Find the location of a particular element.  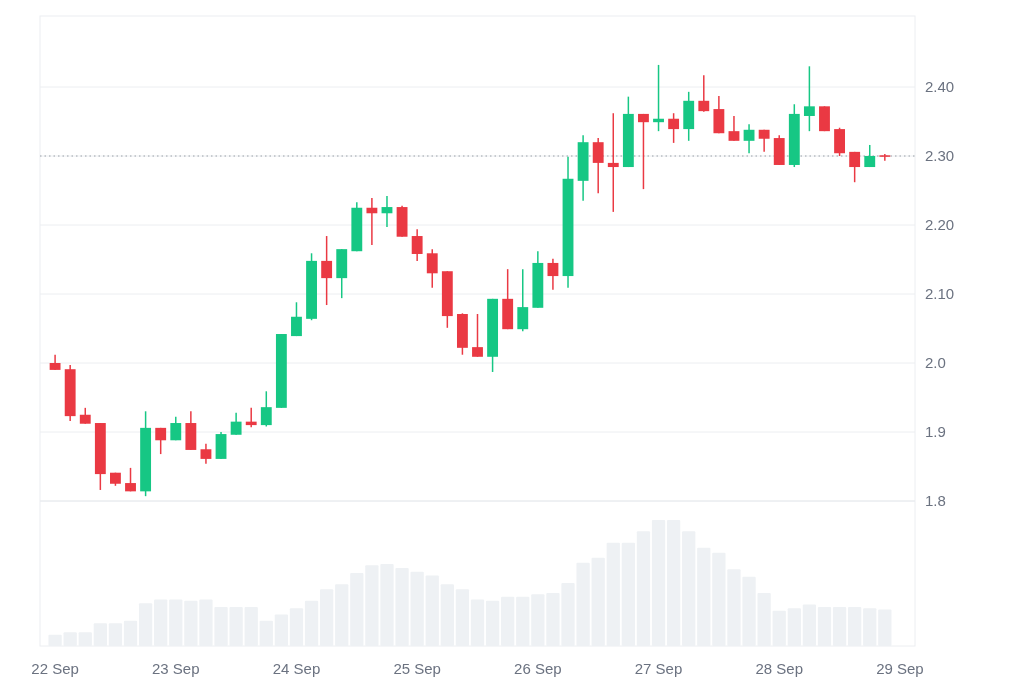

y-tick-label: 2.20 is located at coordinates (940, 225).